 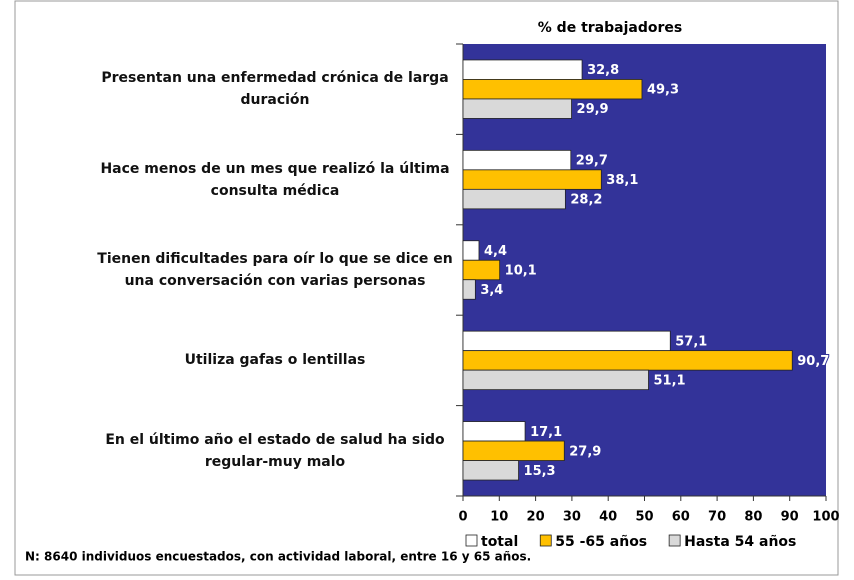 I want to click on x-tick-label: 60, so click(x=681, y=517).